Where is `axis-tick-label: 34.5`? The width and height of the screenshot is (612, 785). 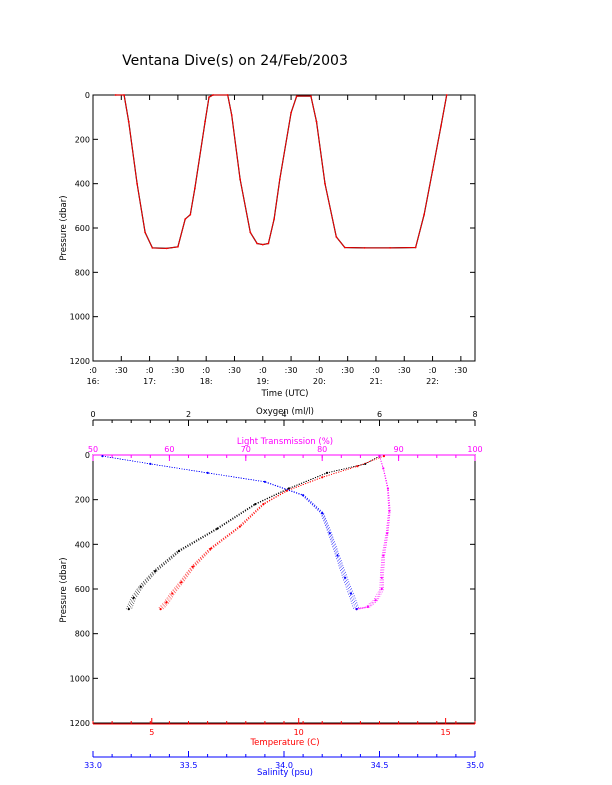
axis-tick-label: 34.5 is located at coordinates (380, 765).